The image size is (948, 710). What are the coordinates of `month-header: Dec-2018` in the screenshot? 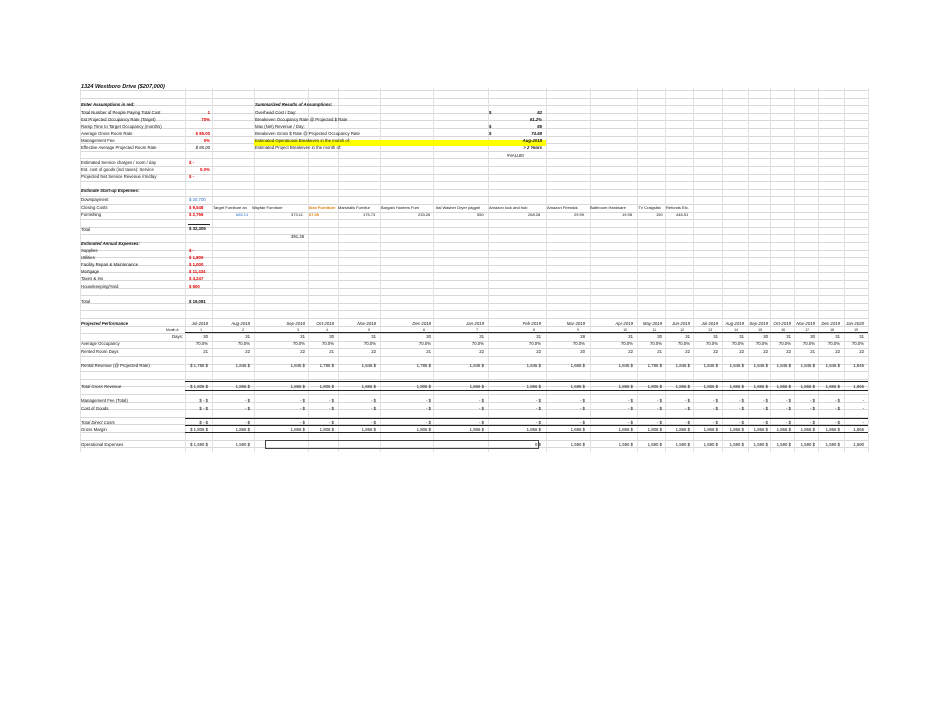 It's located at (421, 323).